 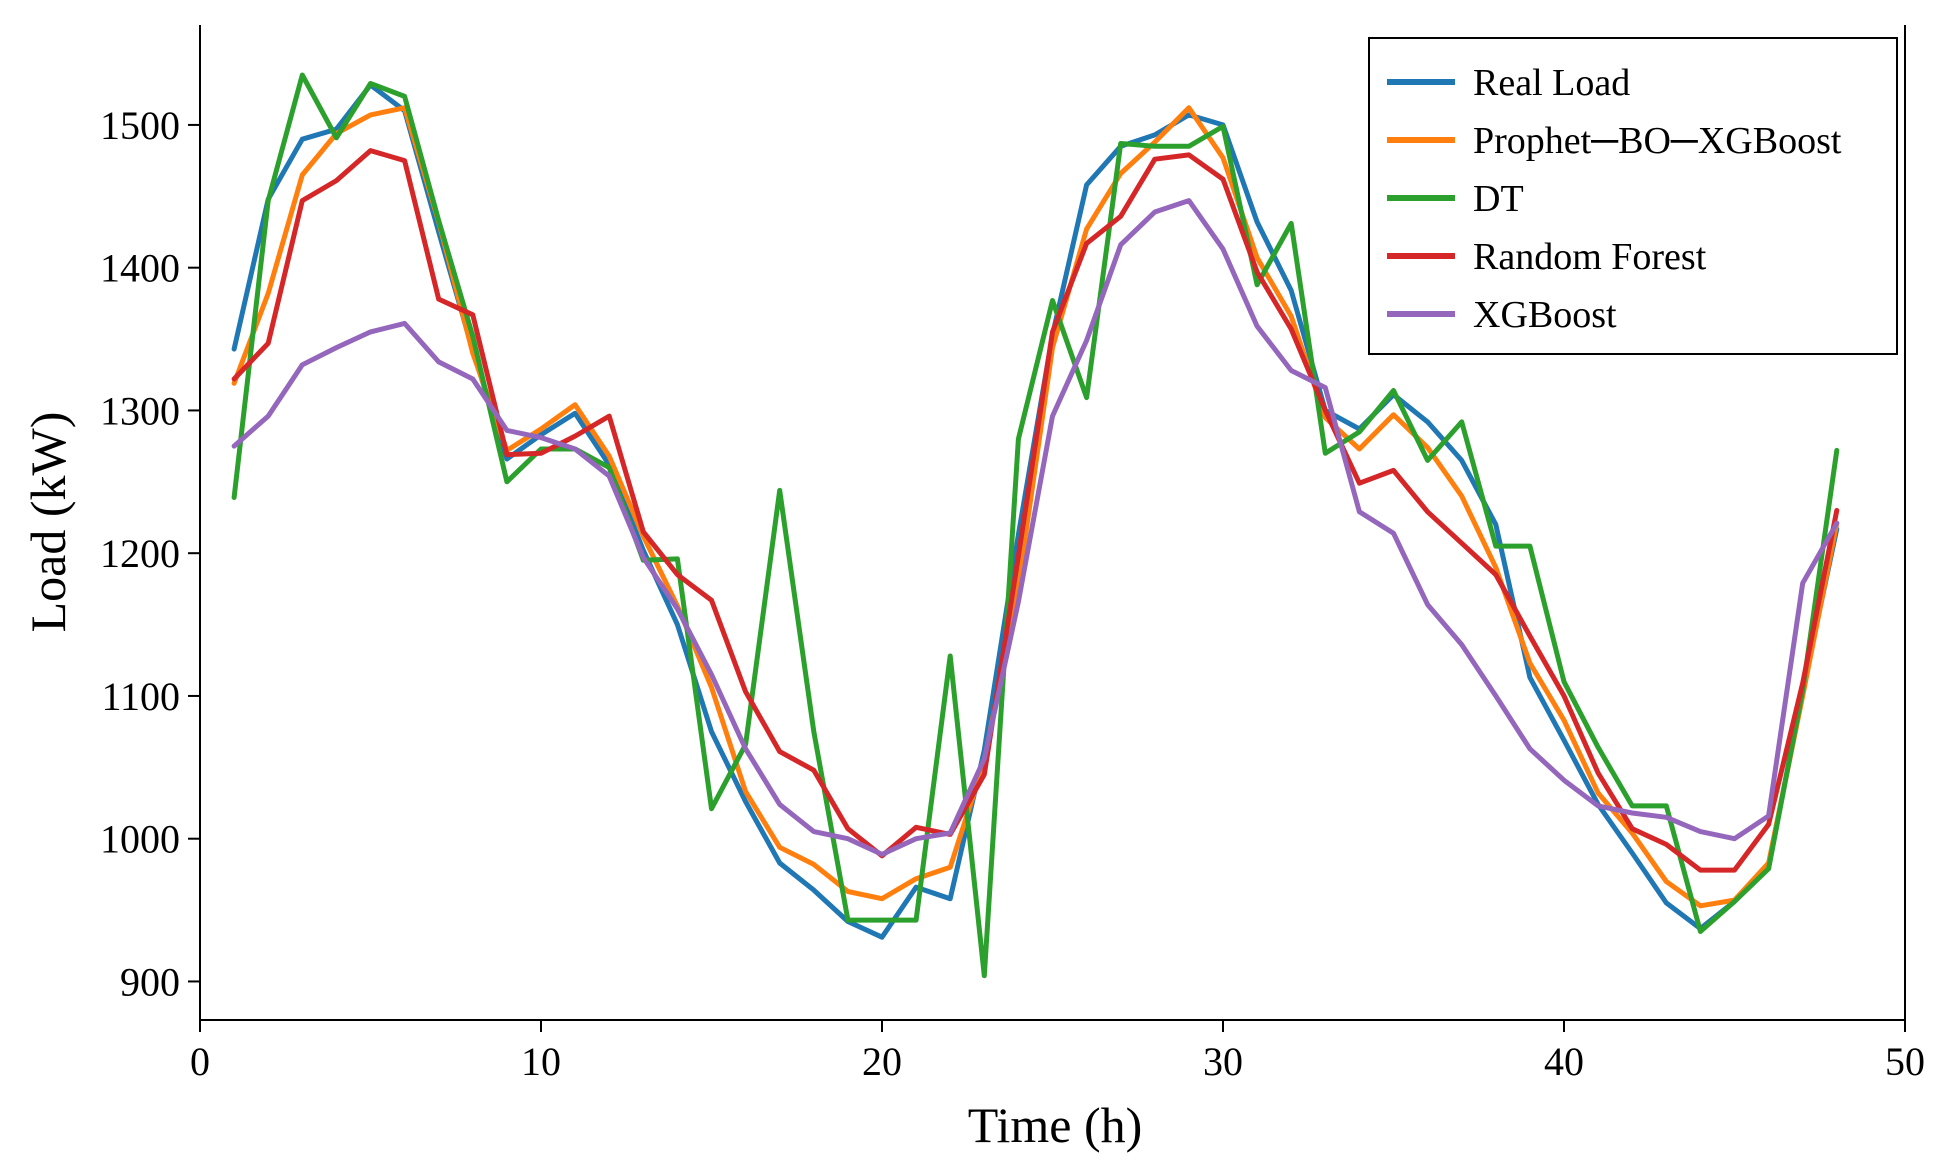 What do you see at coordinates (1057, 1052) in the screenshot?
I see `x-axis-ticks: 0 10 20 30 40 50` at bounding box center [1057, 1052].